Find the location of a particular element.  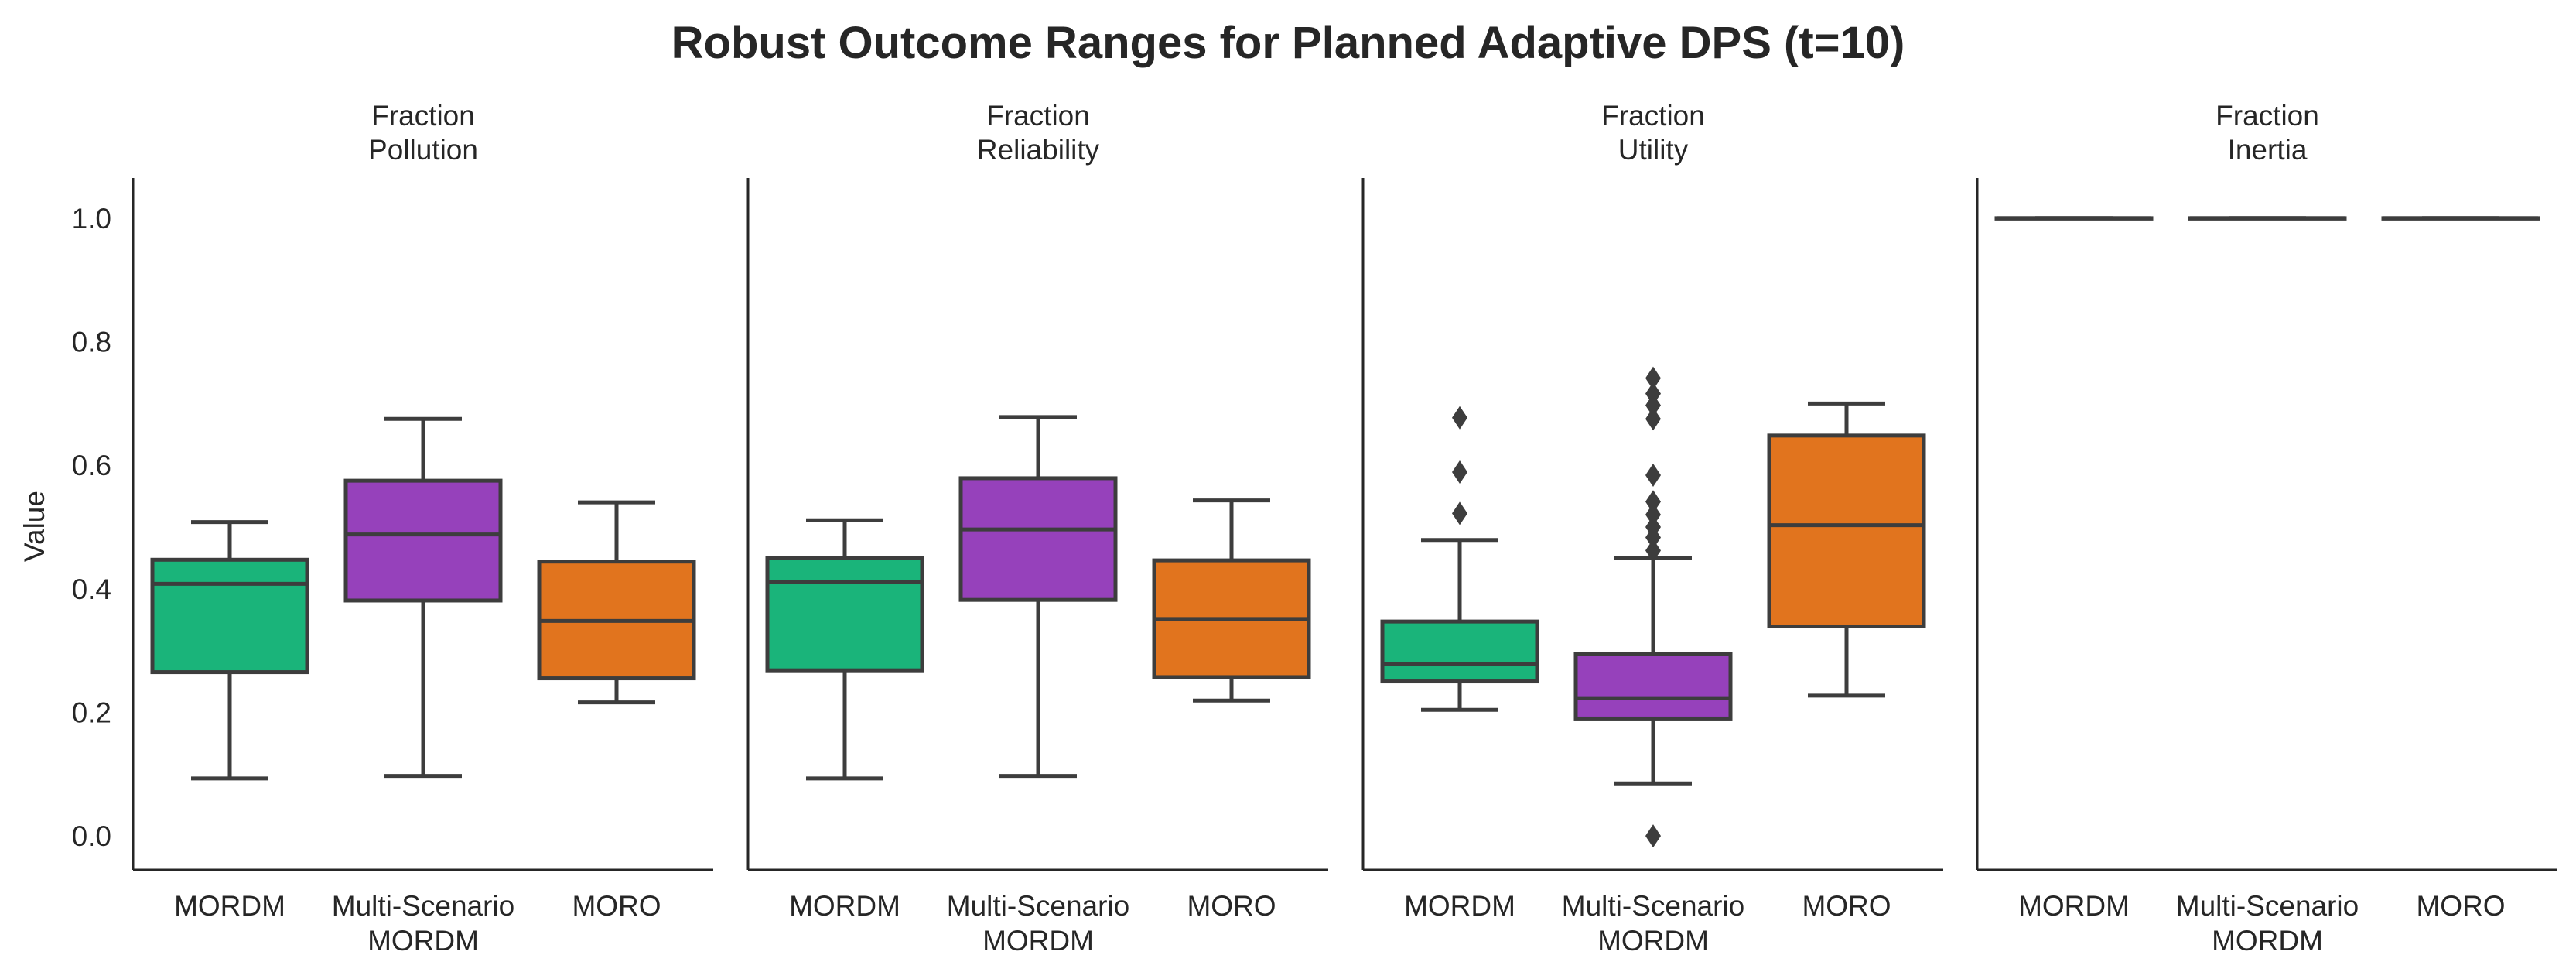

y-tick-label: 0.6 is located at coordinates (91, 465).